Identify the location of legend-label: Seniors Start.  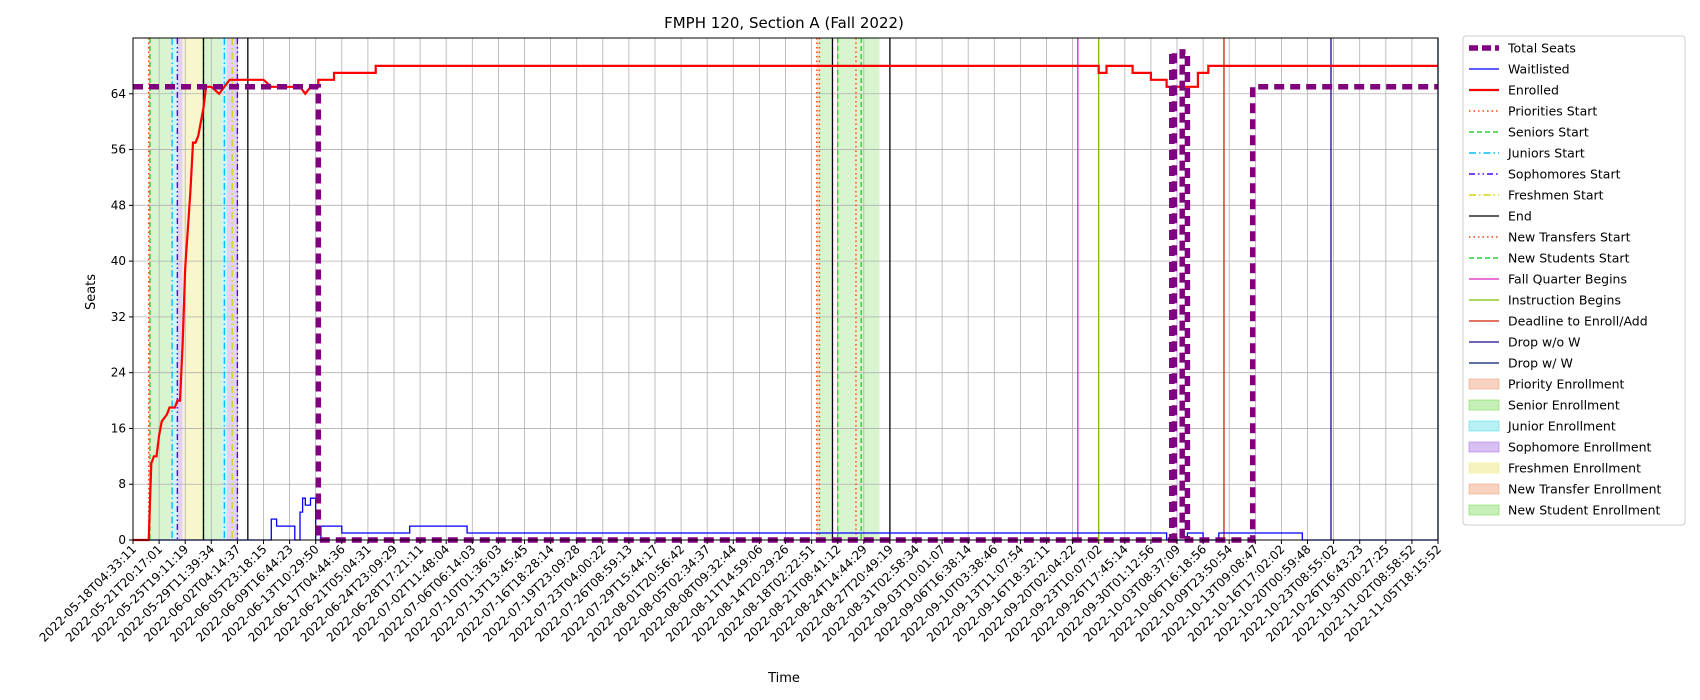
(1548, 132).